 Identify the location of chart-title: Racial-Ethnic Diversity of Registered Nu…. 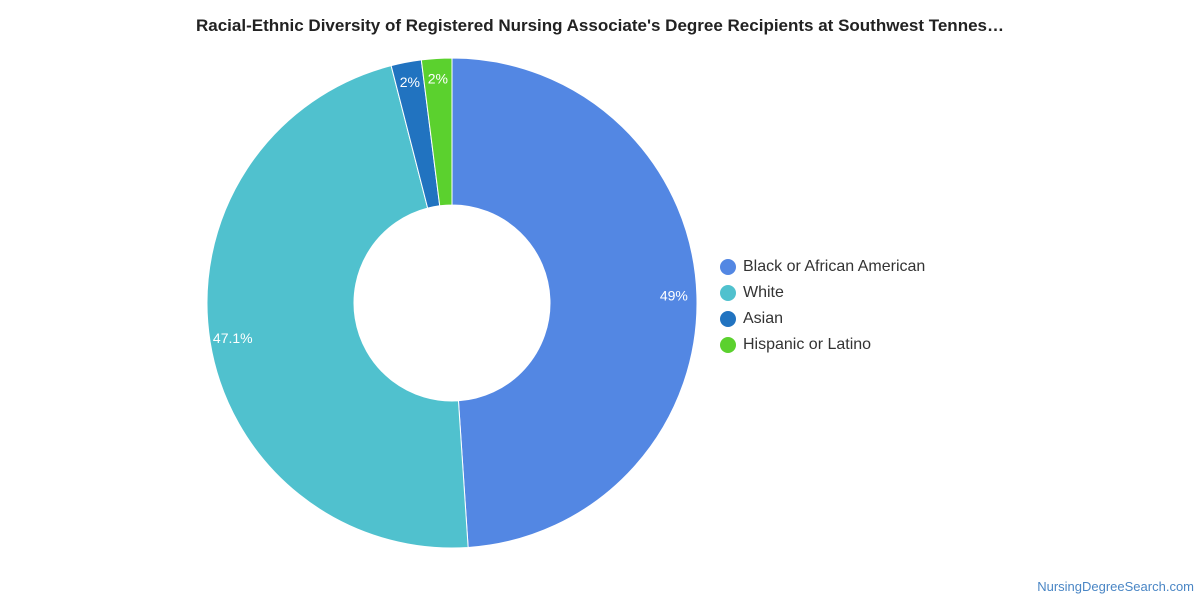
(600, 25).